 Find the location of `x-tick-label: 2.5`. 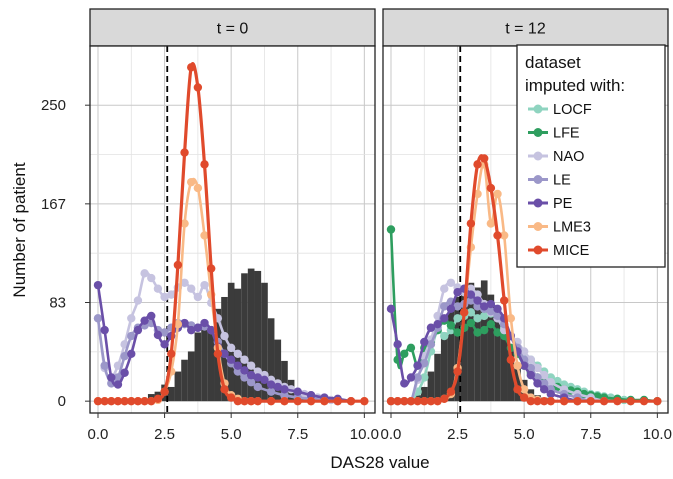

x-tick-label: 2.5 is located at coordinates (457, 434).